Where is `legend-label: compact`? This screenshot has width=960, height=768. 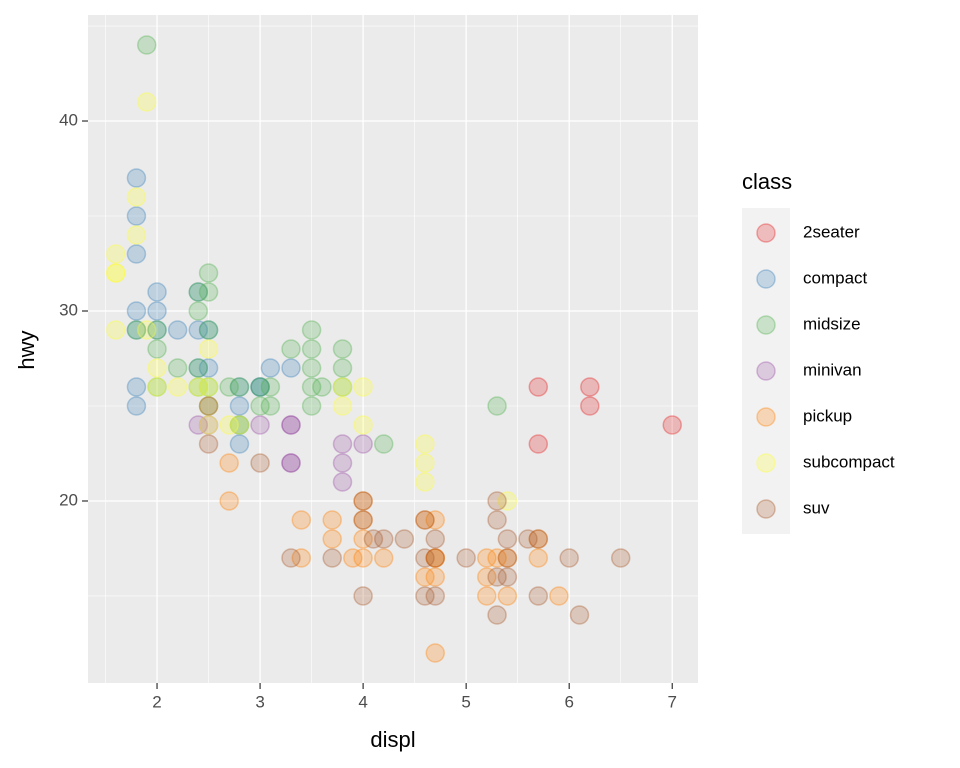 legend-label: compact is located at coordinates (835, 277).